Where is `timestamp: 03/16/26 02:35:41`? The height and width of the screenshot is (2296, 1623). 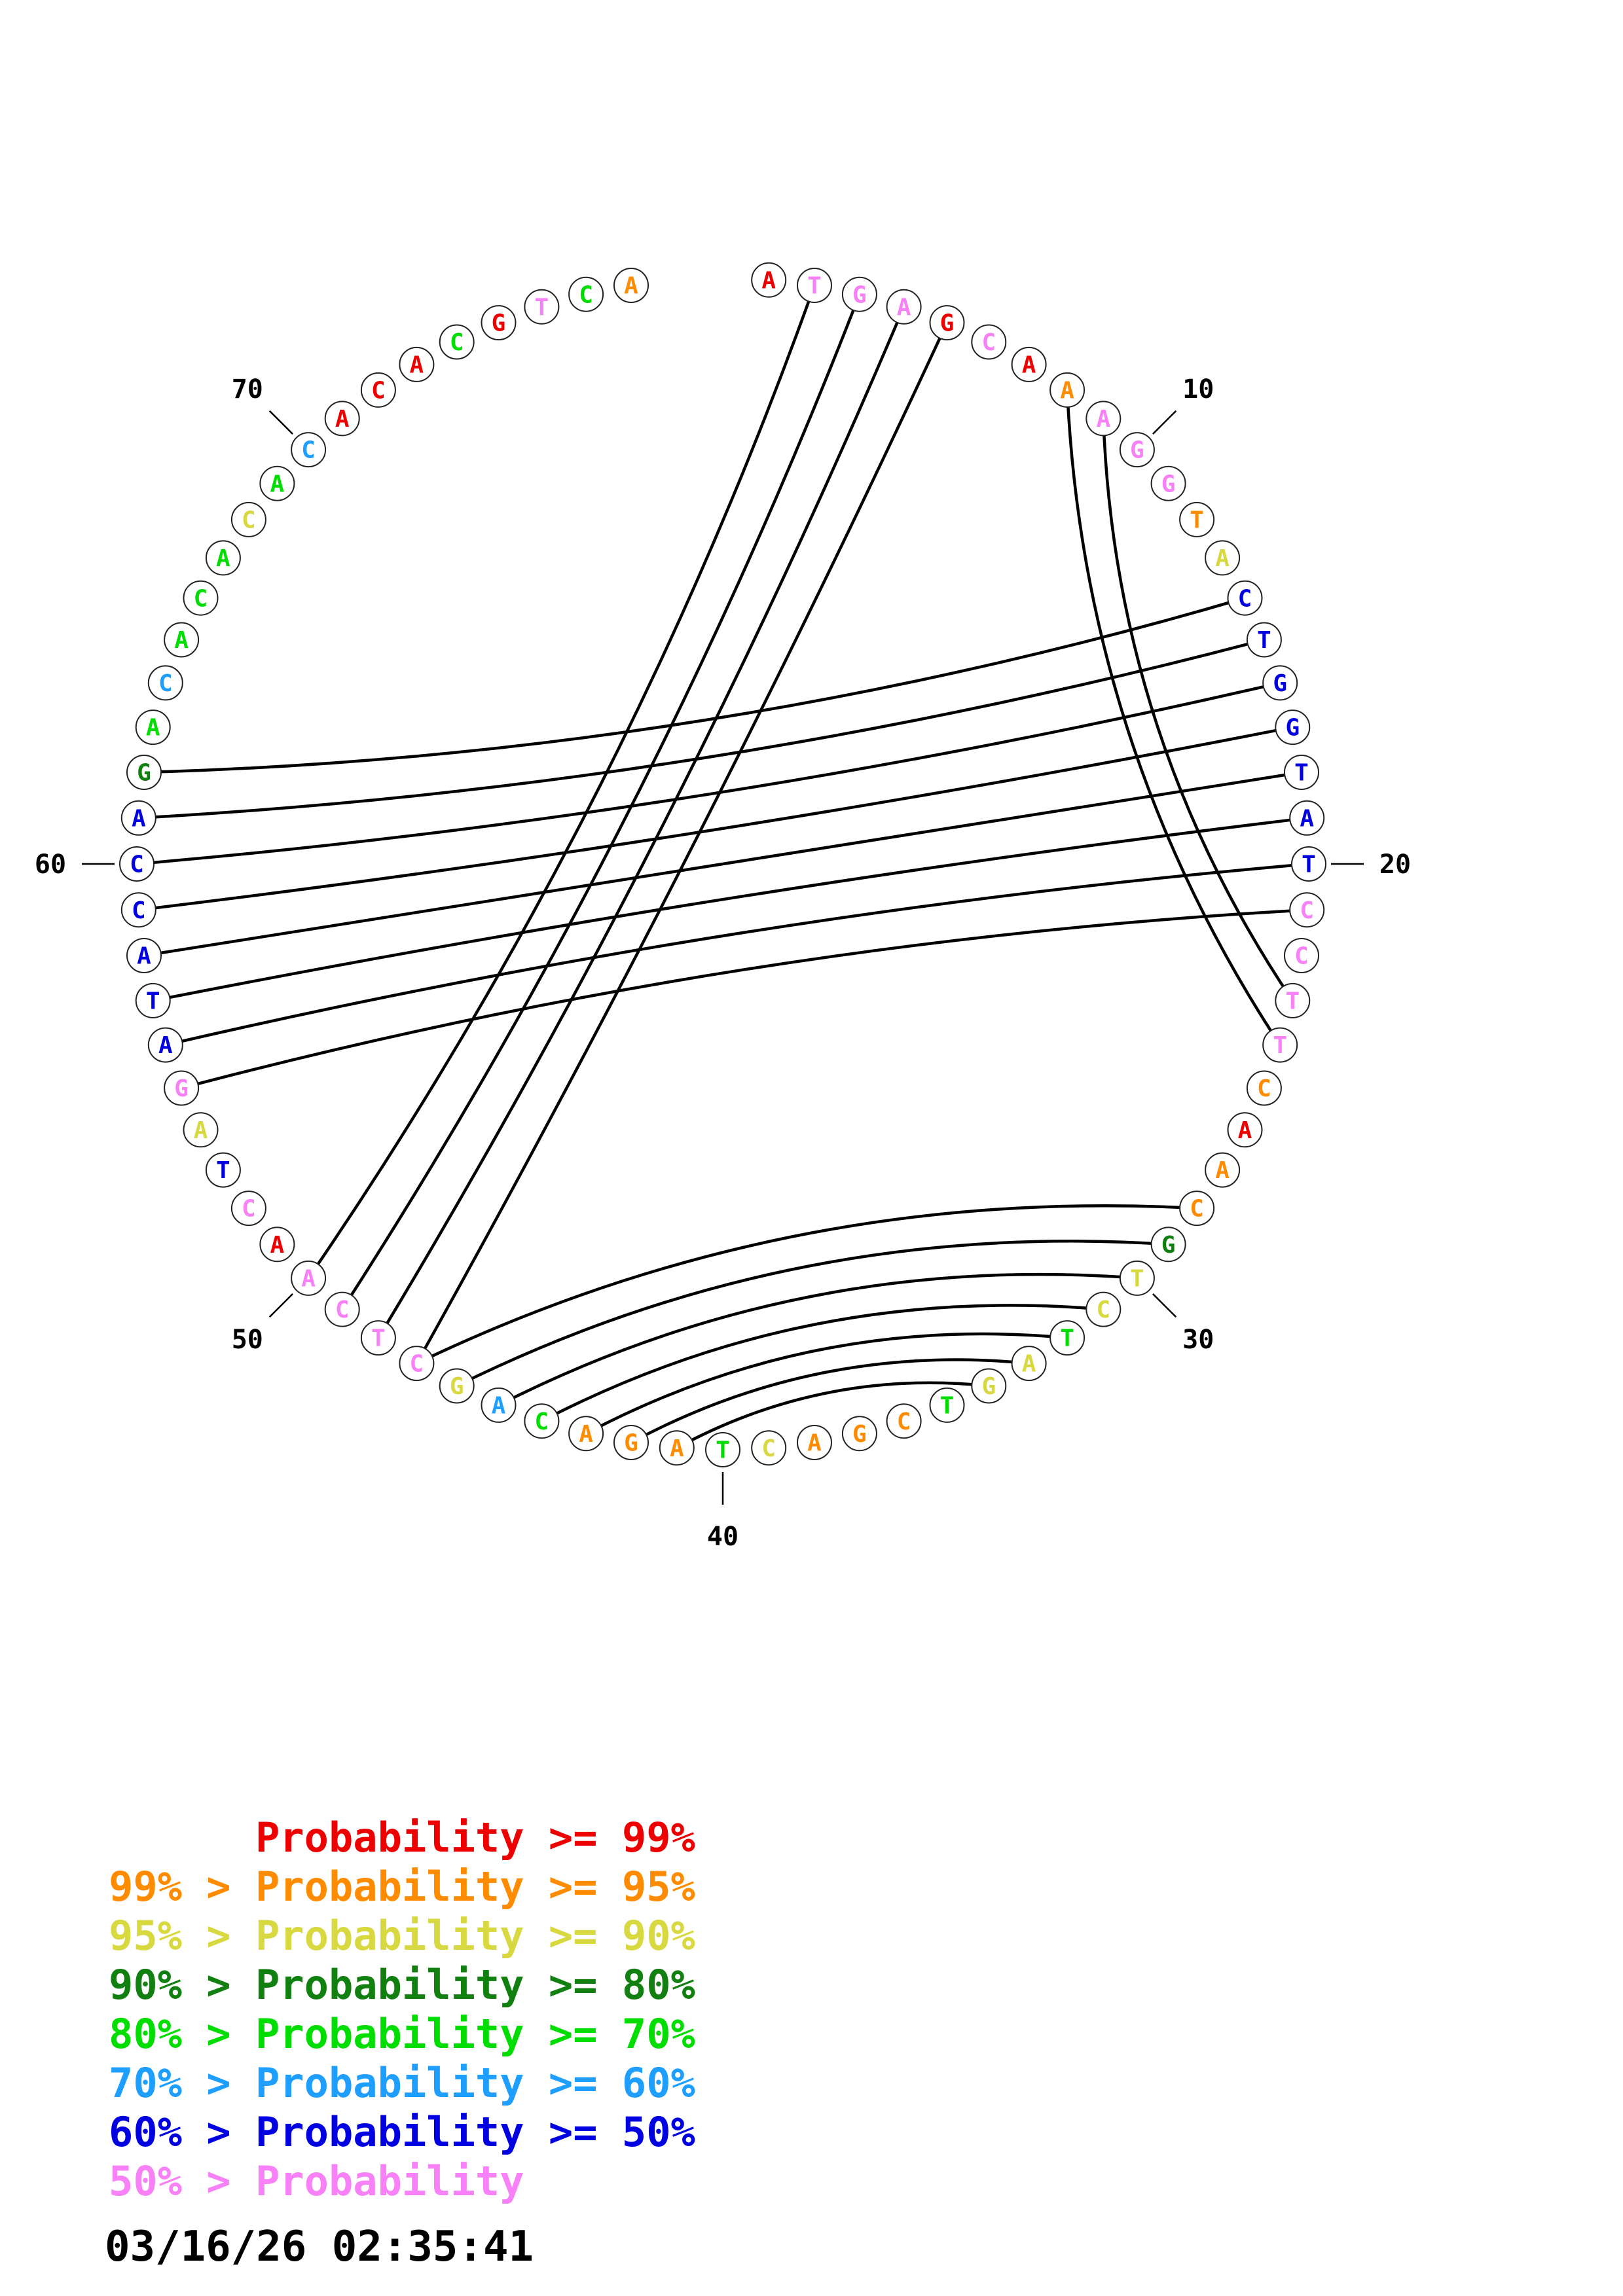
timestamp: 03/16/26 02:35:41 is located at coordinates (319, 2247).